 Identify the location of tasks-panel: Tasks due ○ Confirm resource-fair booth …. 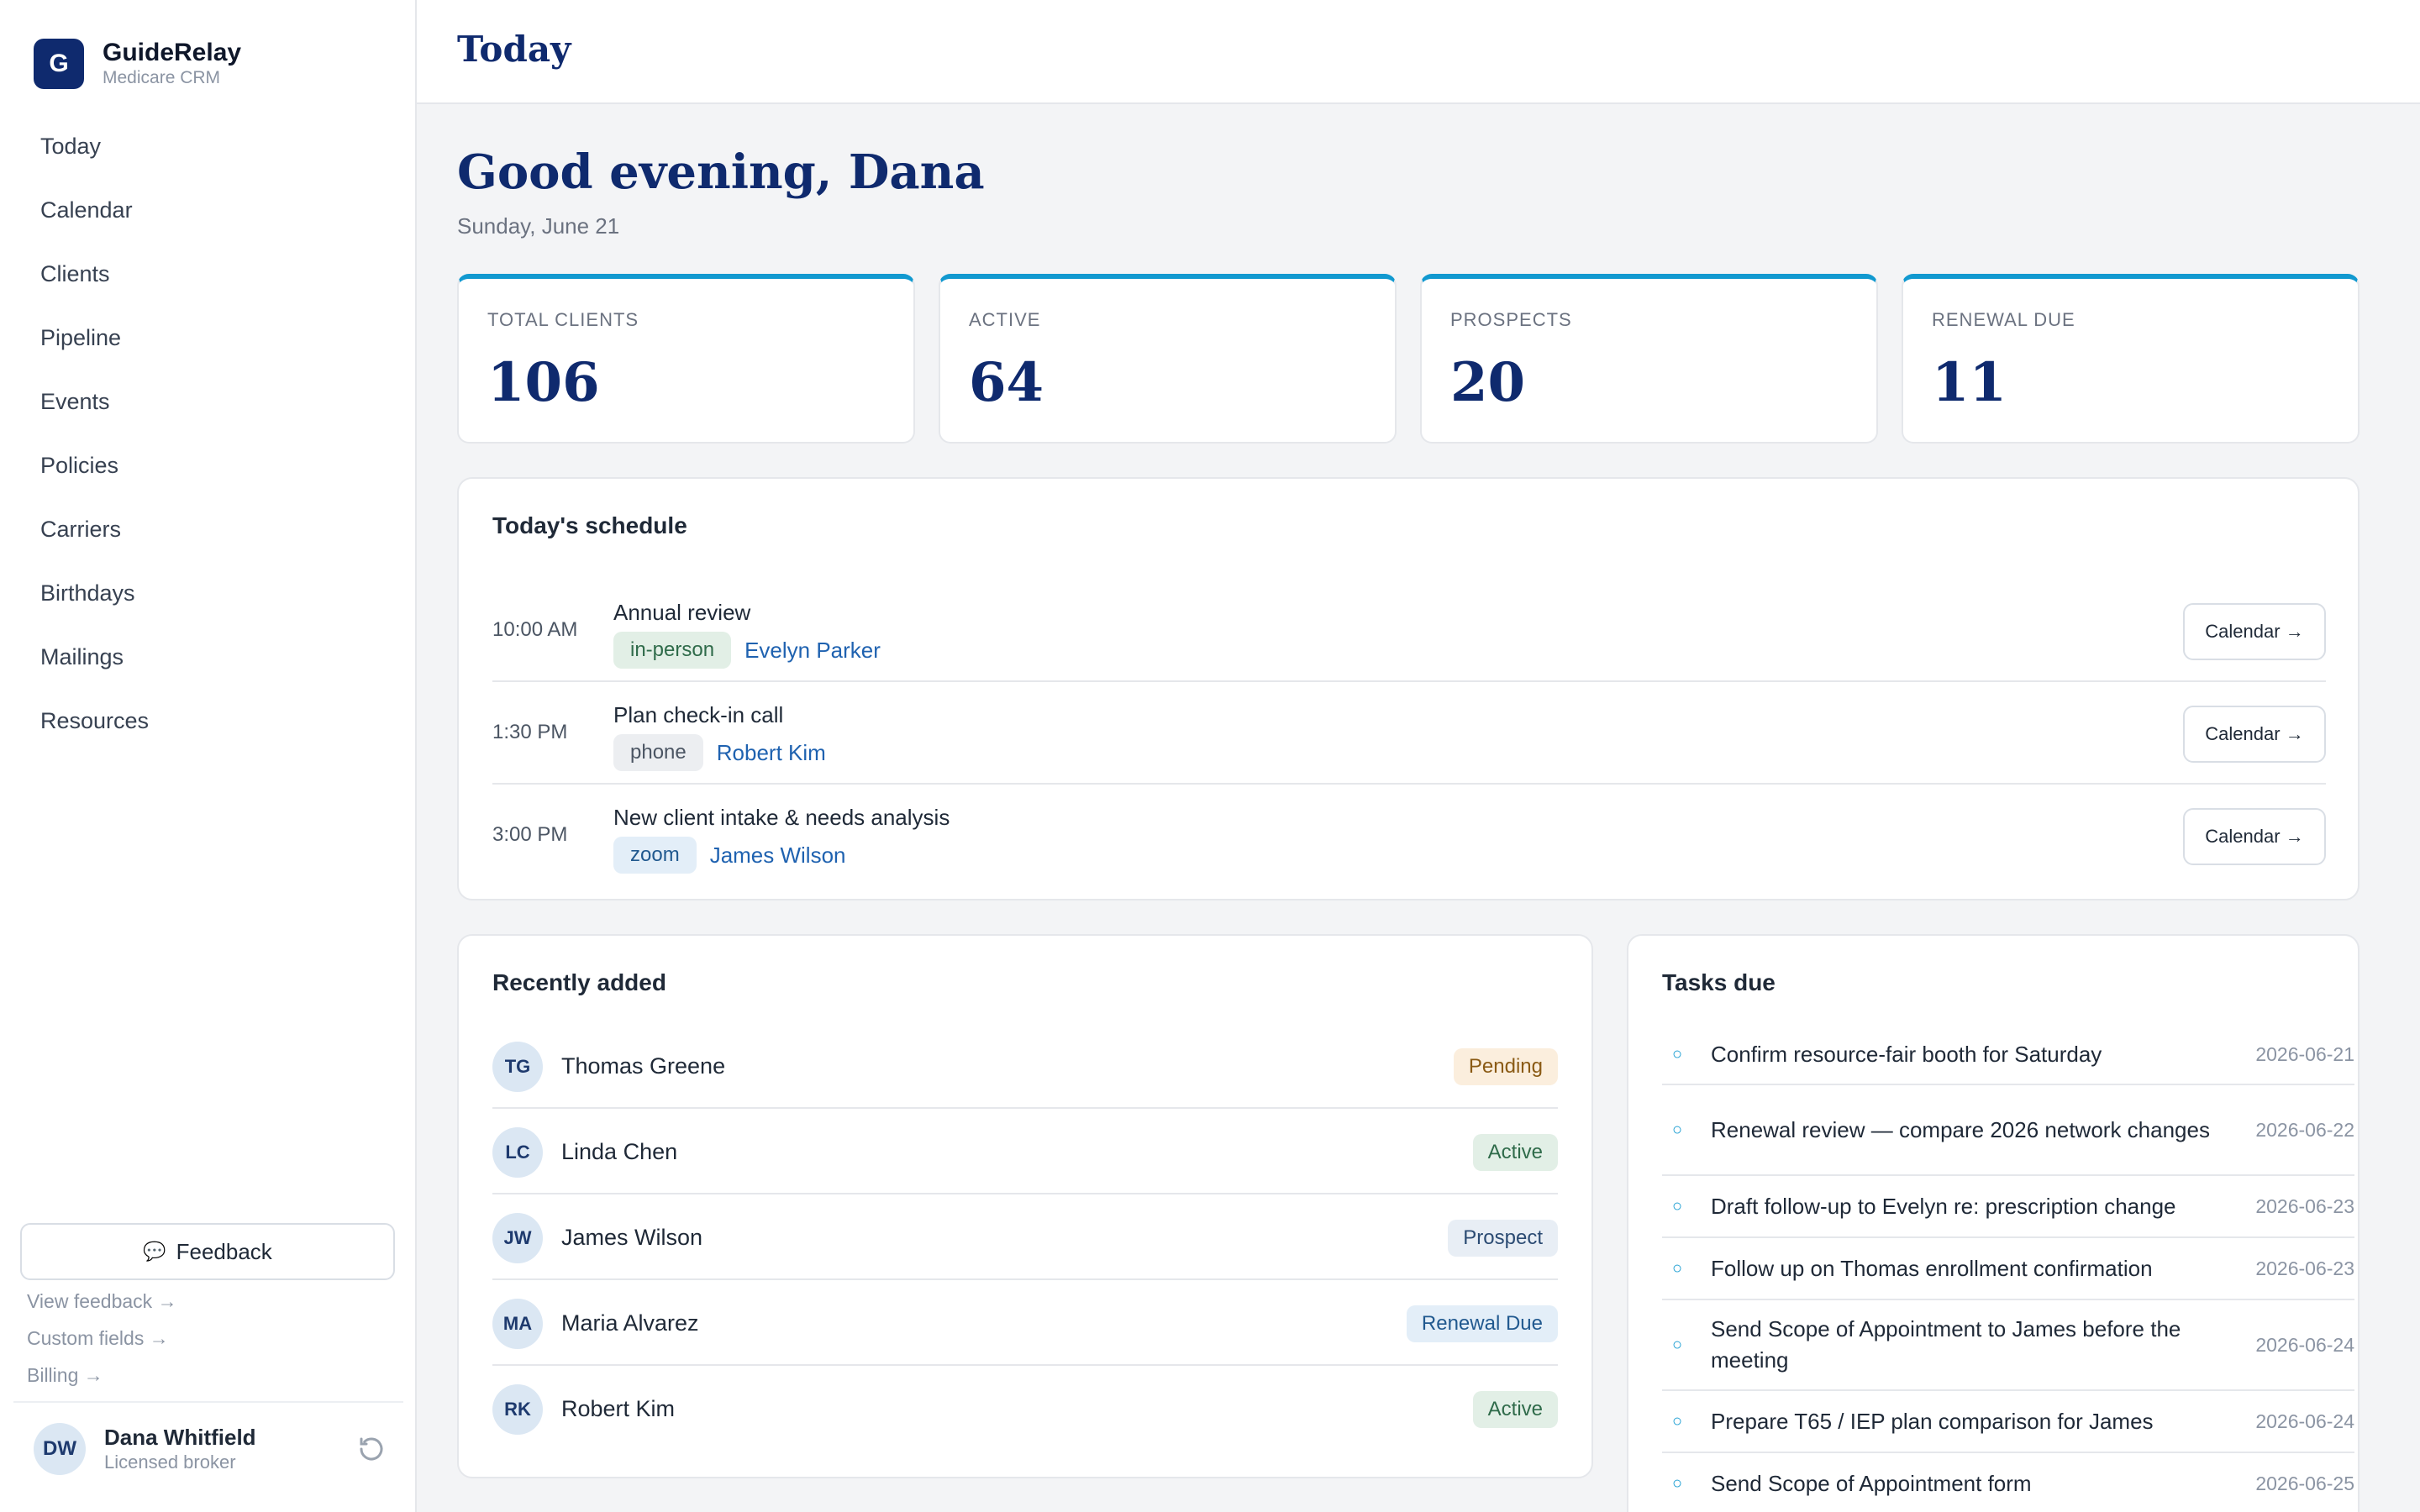
(1993, 1223).